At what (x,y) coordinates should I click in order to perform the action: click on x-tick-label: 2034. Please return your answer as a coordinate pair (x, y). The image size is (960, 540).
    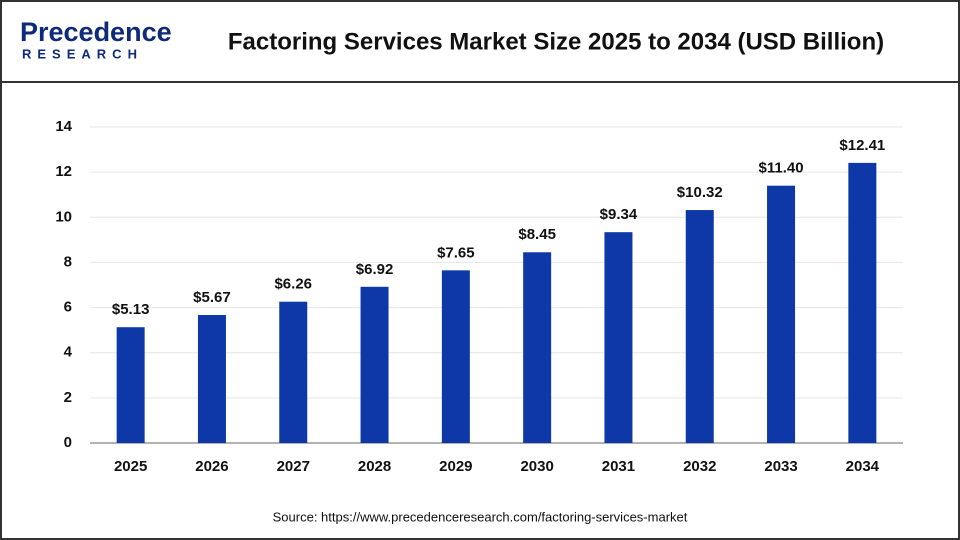
    Looking at the image, I should click on (863, 466).